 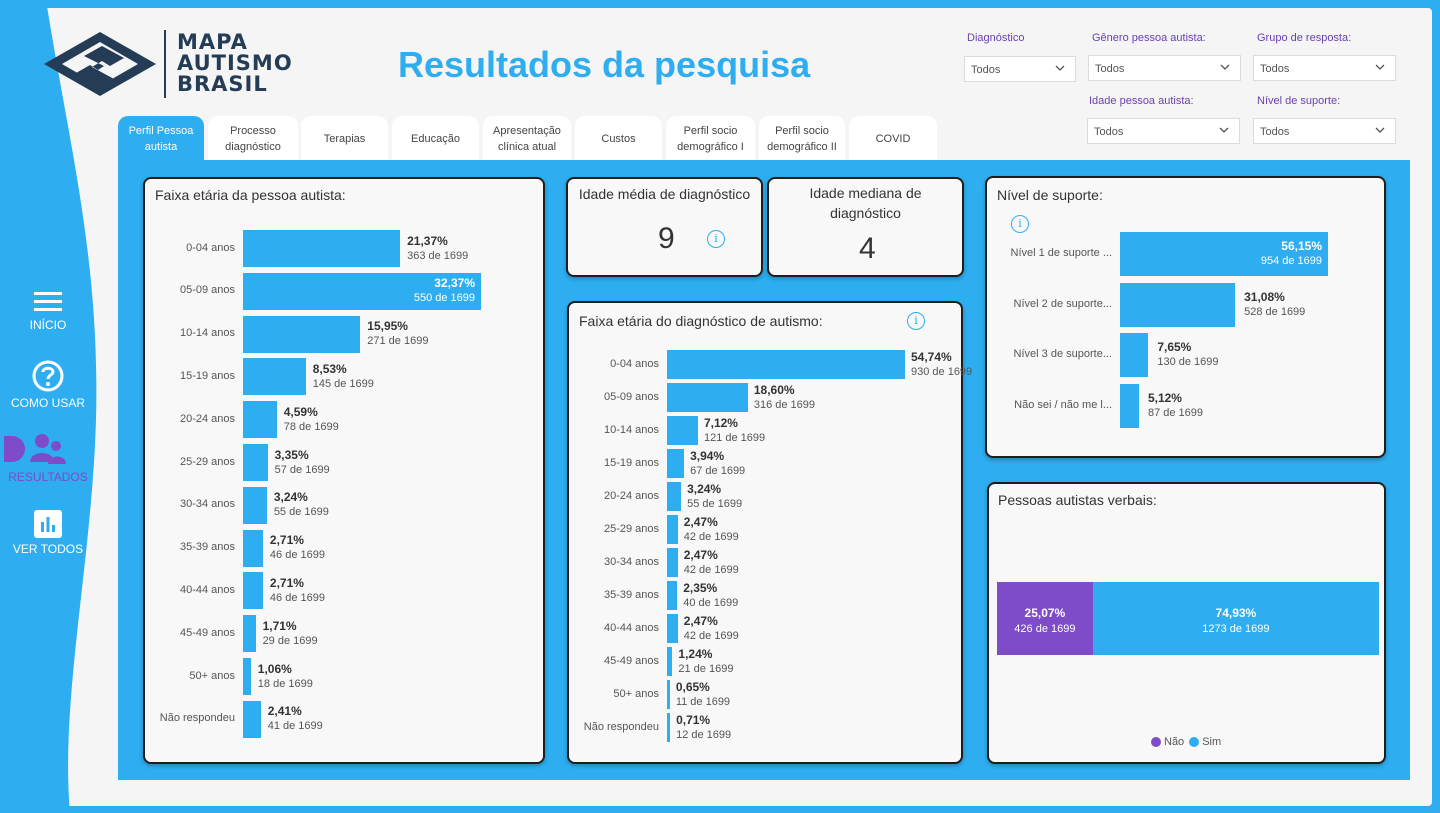 I want to click on tab-perfil-socio-1: Perfil socio demográfico I, so click(x=710, y=138).